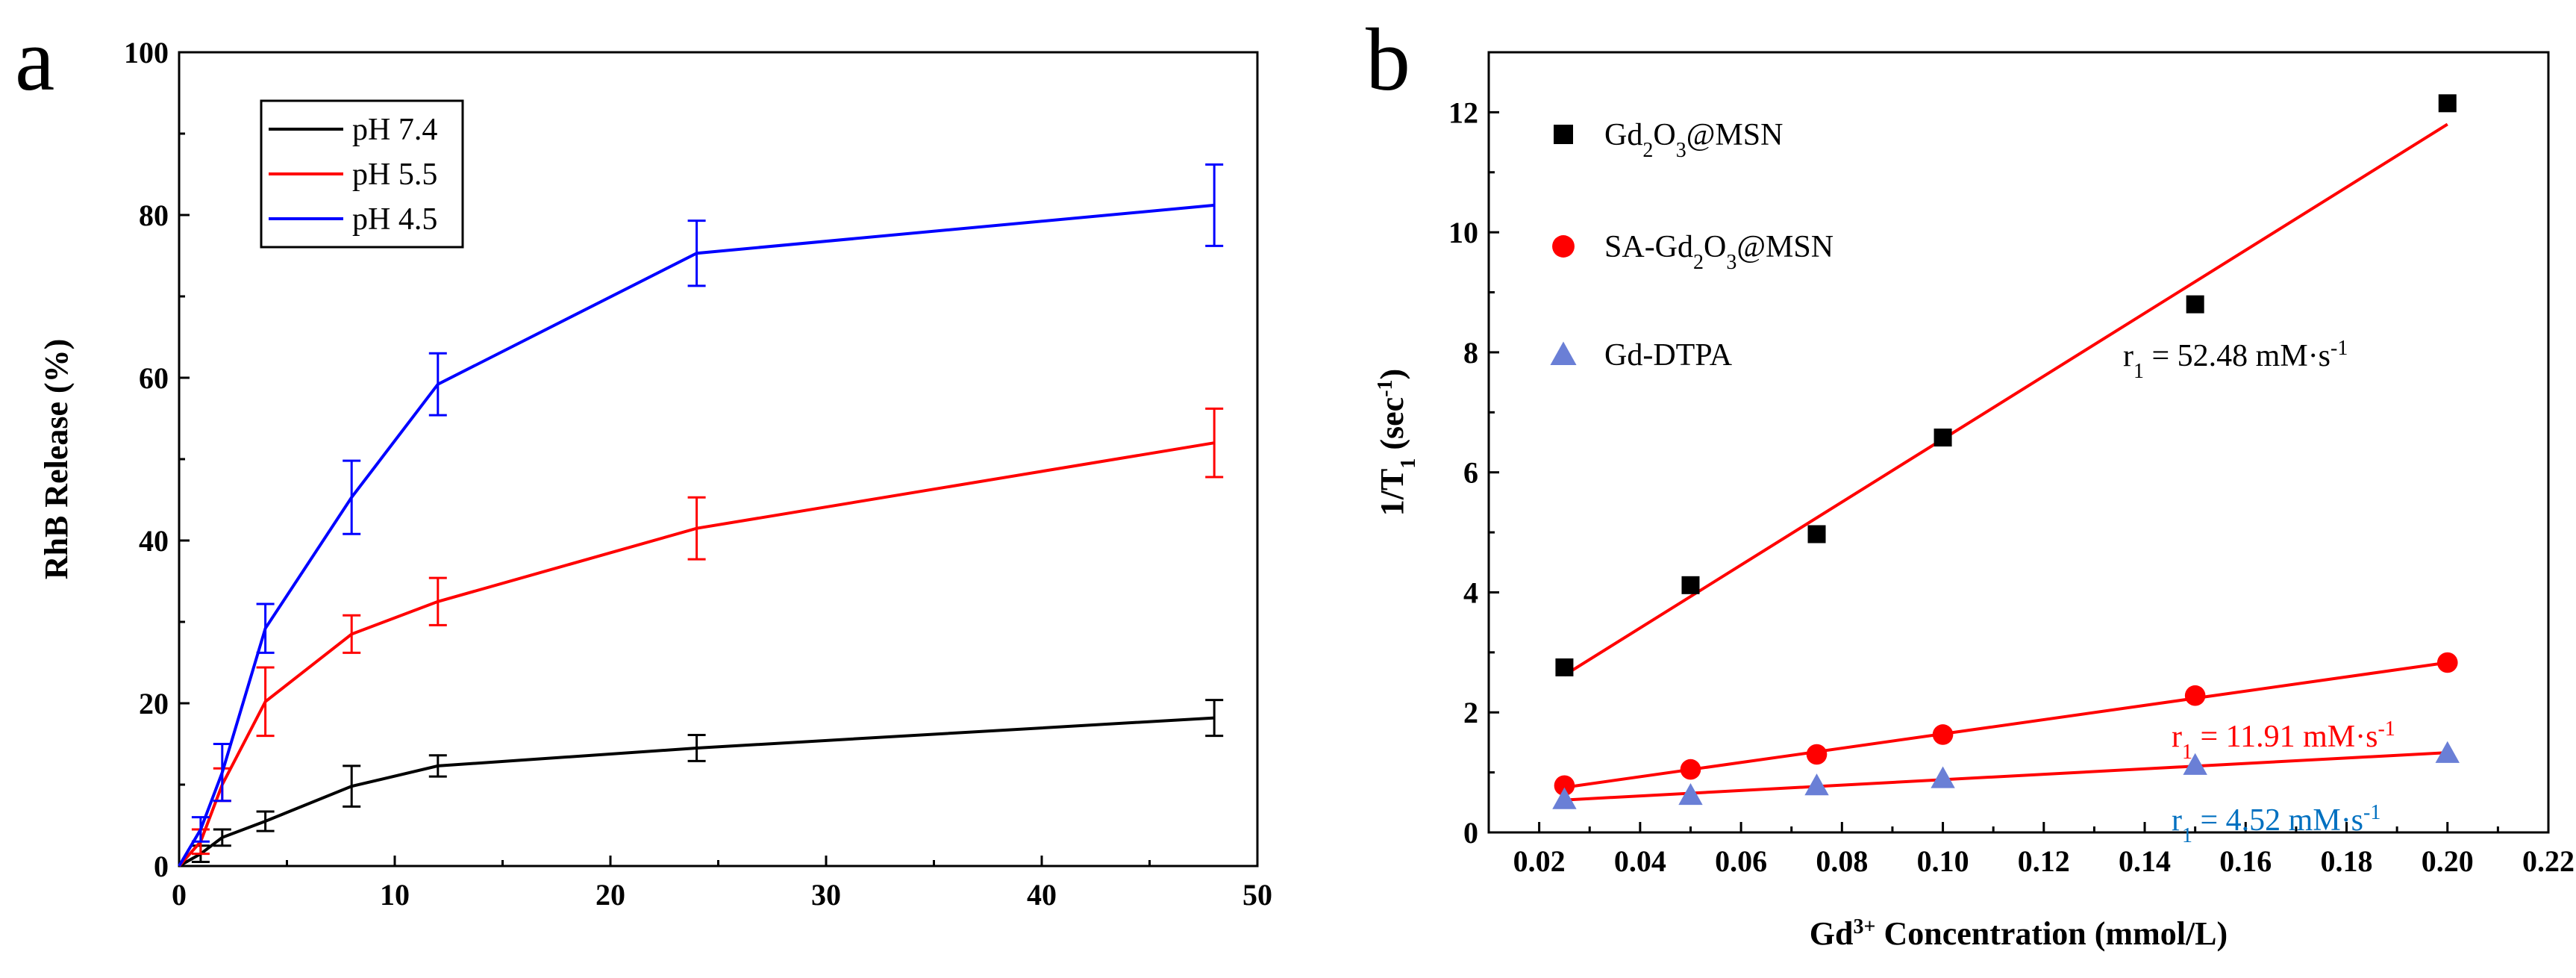  I want to click on y-axis-label-a: RhB Release (%), so click(56, 459).